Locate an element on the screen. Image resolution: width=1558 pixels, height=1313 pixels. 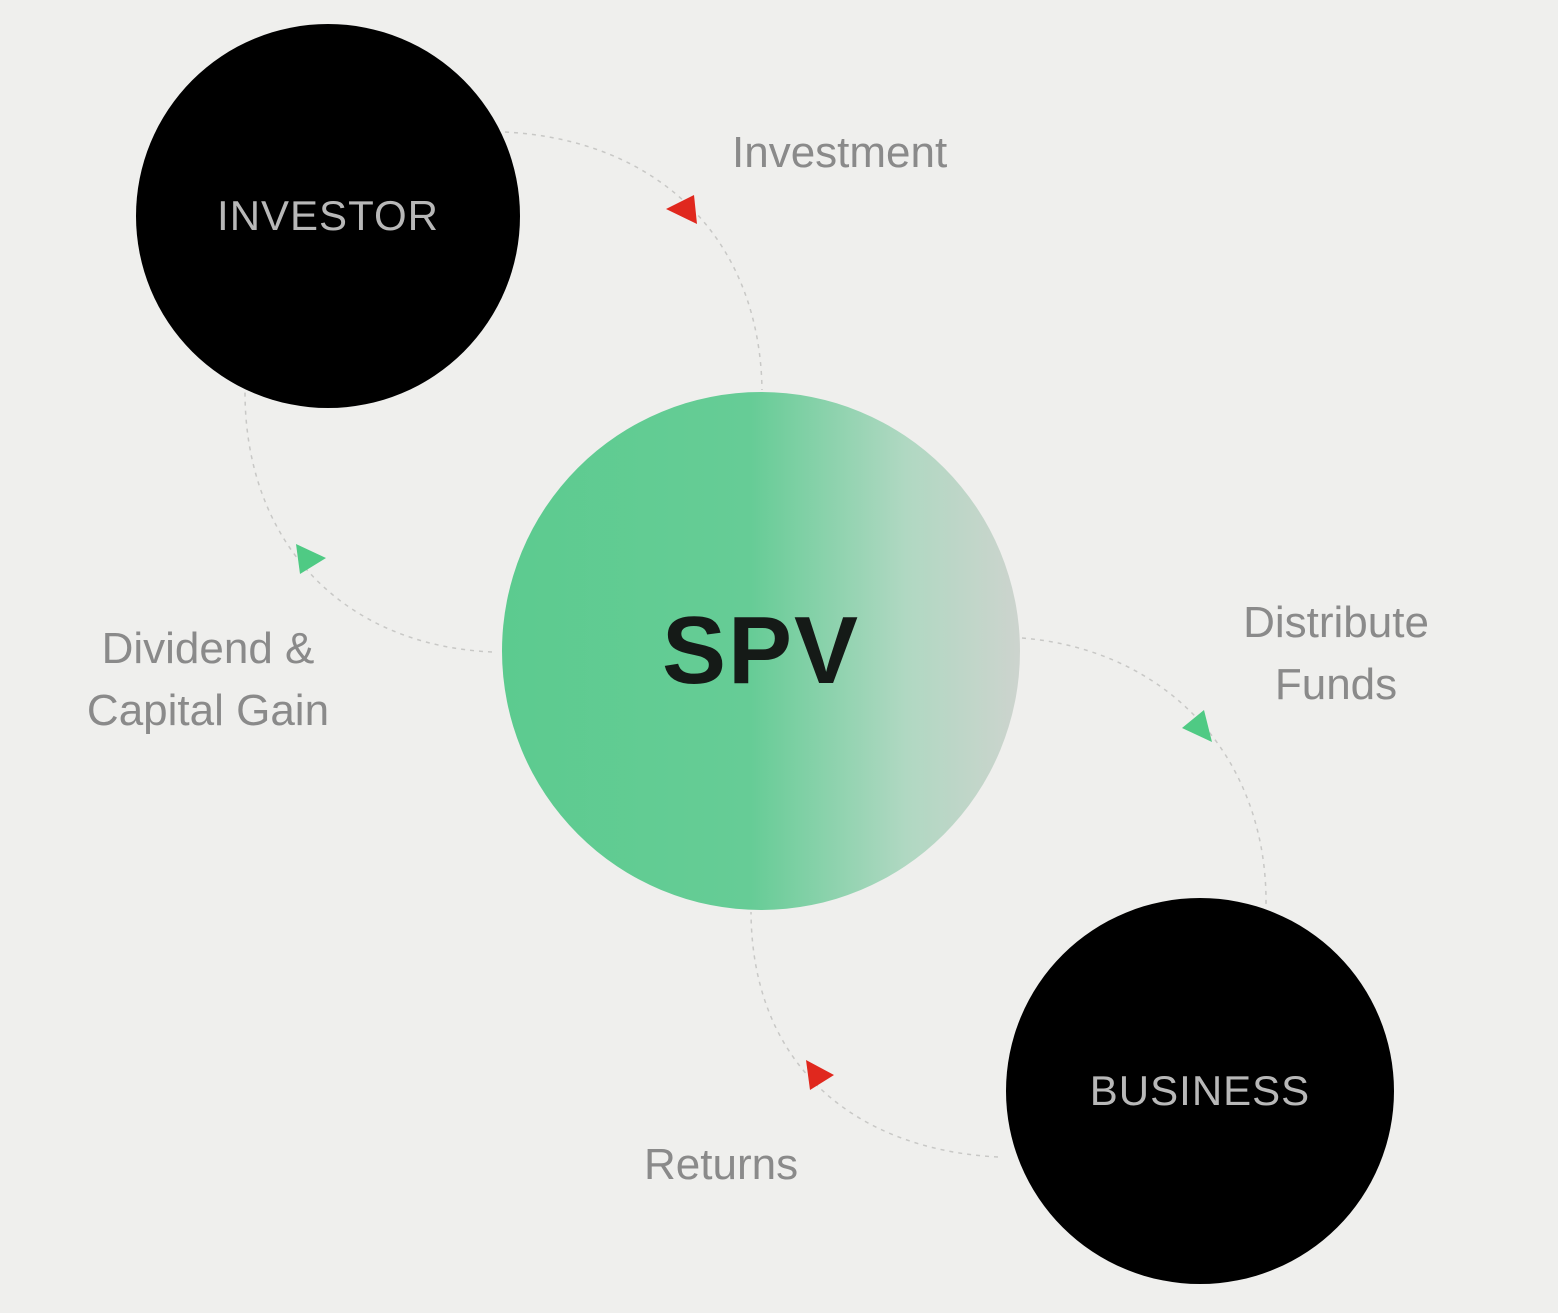
returns-arrow-icon is located at coordinates (820, 1075).